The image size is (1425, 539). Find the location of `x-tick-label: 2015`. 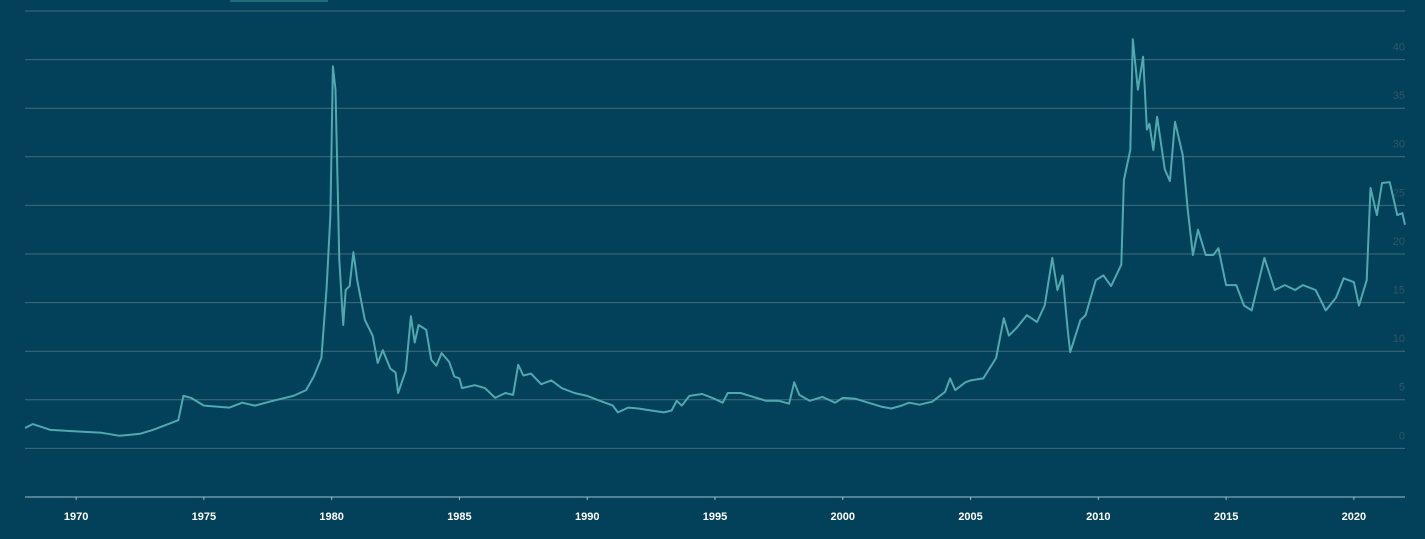

x-tick-label: 2015 is located at coordinates (1226, 517).